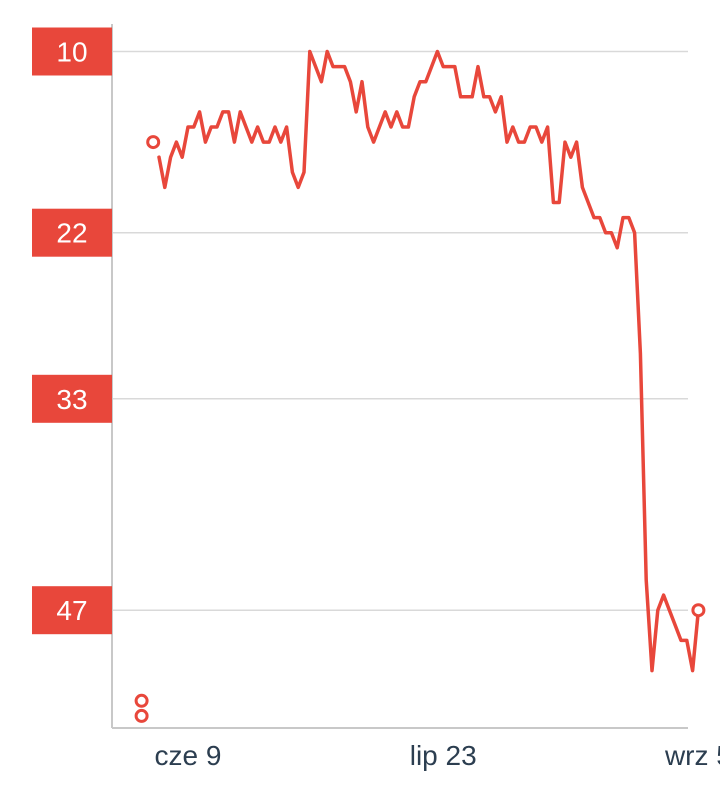  I want to click on x-tick-label: wrz 5, so click(692, 755).